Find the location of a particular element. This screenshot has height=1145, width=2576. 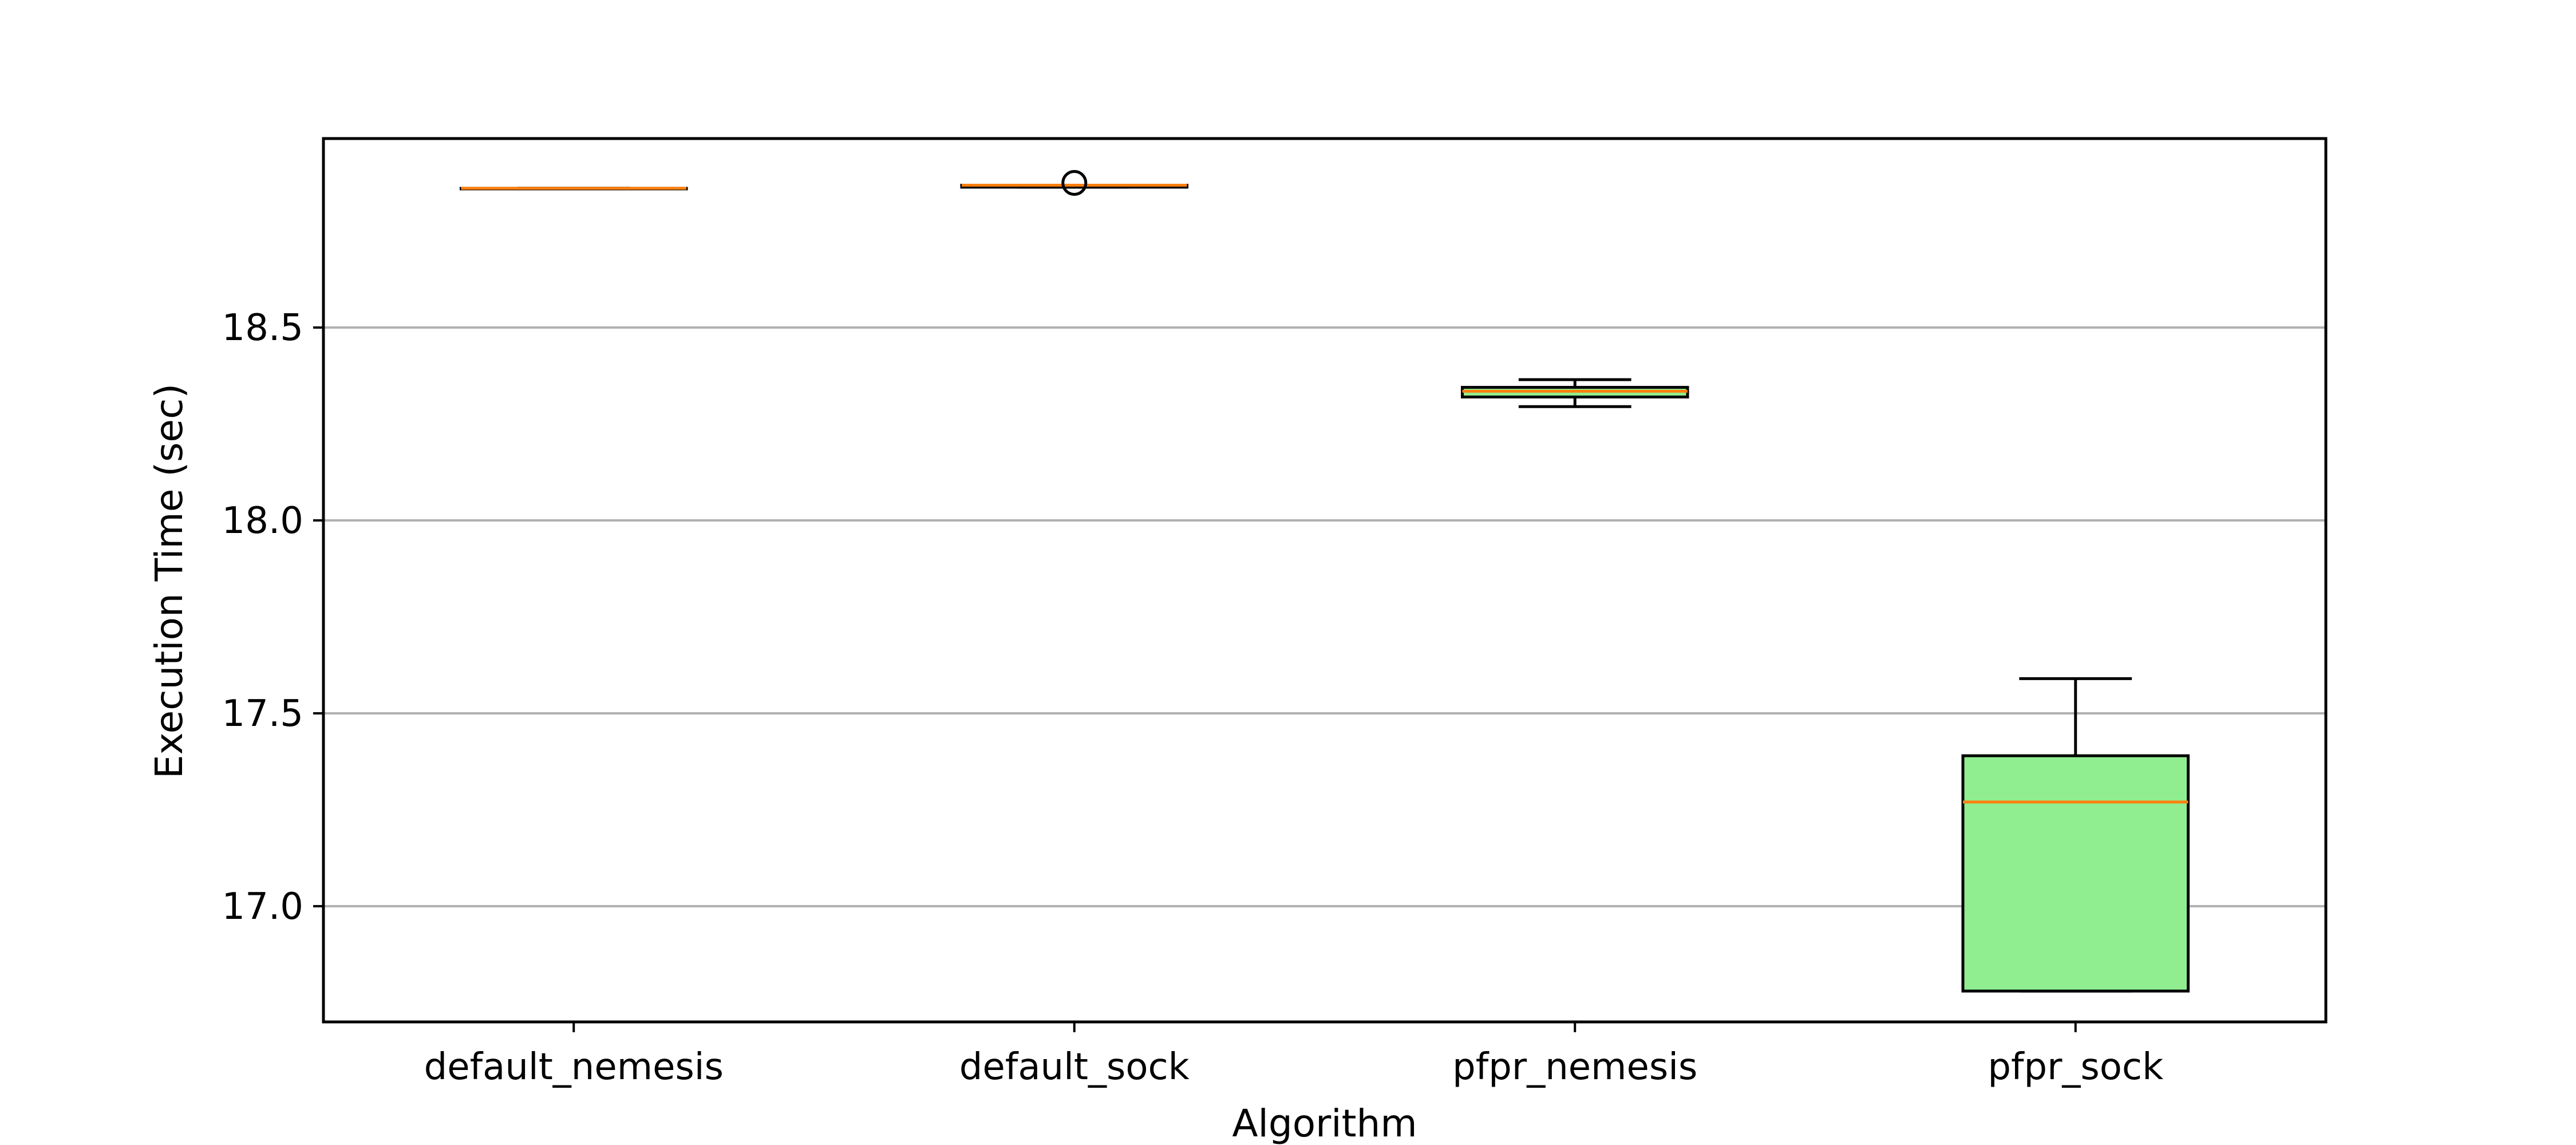

x-tick-label: default_sock is located at coordinates (1074, 1067).